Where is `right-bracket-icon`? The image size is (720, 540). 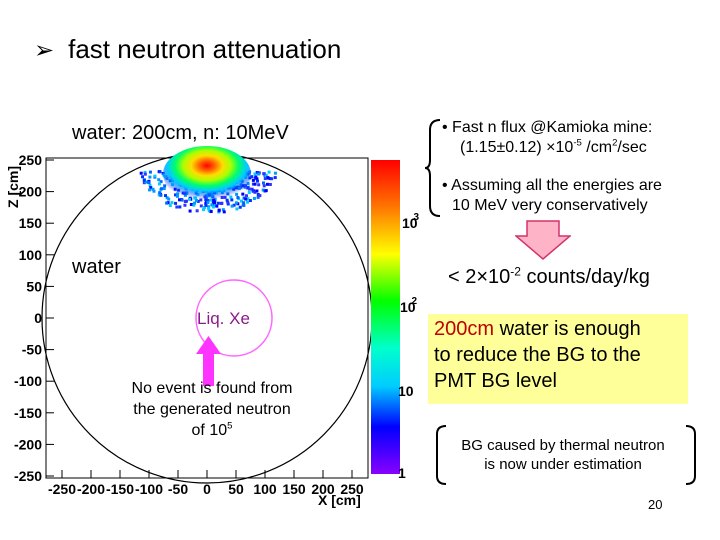
right-bracket-icon is located at coordinates (691, 455).